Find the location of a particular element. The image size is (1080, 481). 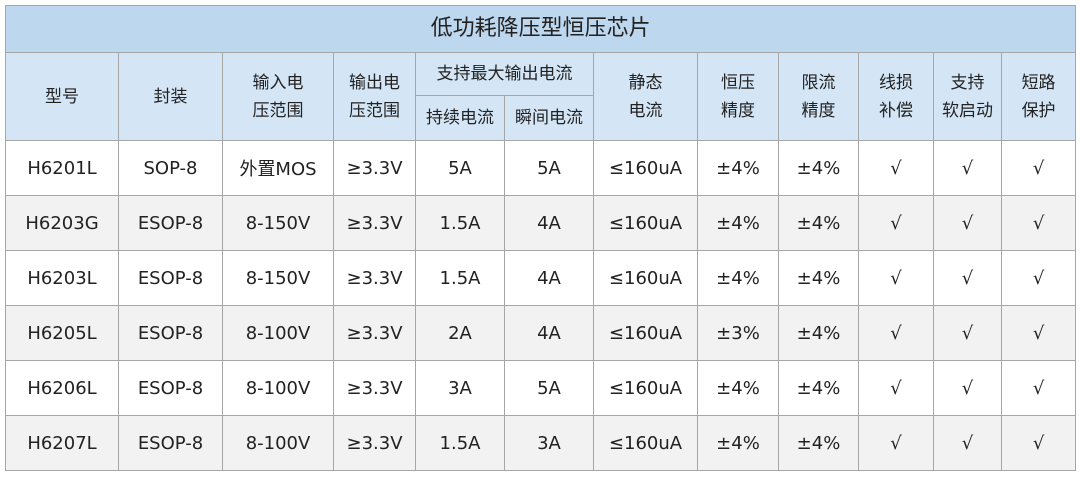

header-cell: 静态 电流 is located at coordinates (645, 96).